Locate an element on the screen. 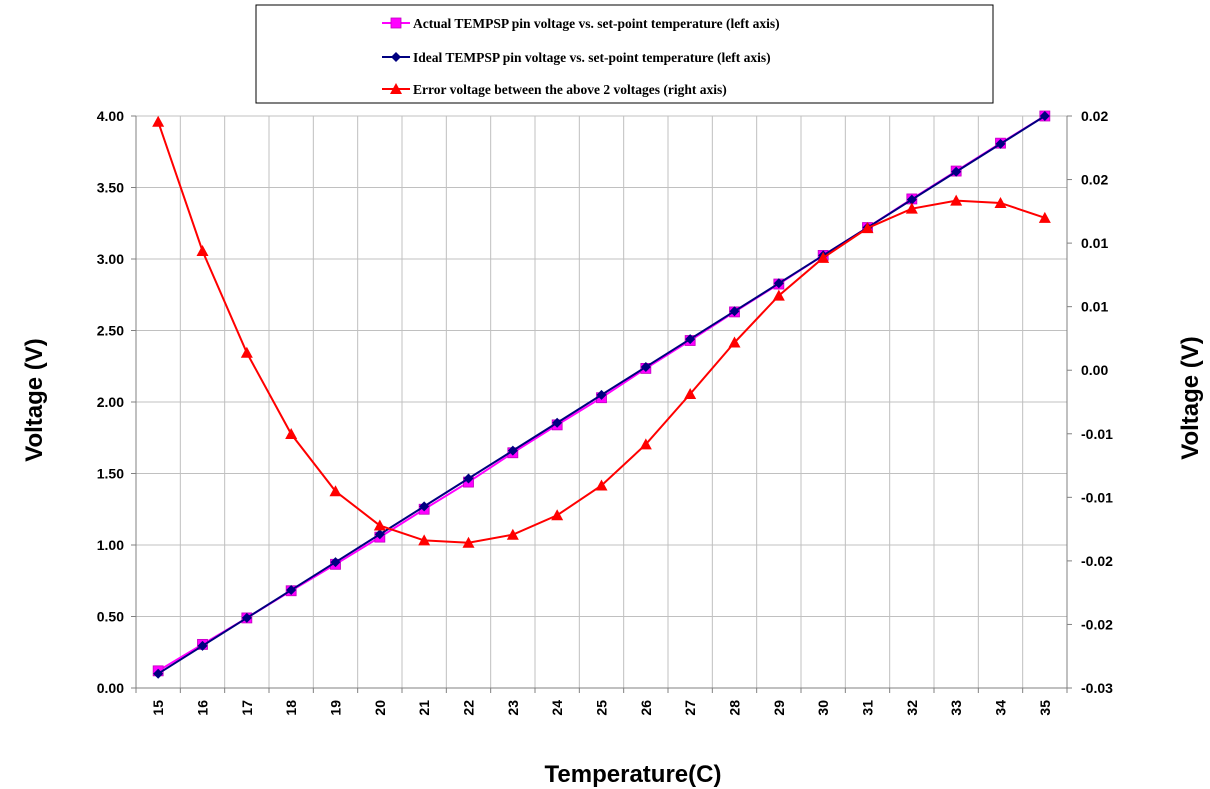 This screenshot has width=1210, height=789. left-tick-label: 1.50 is located at coordinates (110, 474).